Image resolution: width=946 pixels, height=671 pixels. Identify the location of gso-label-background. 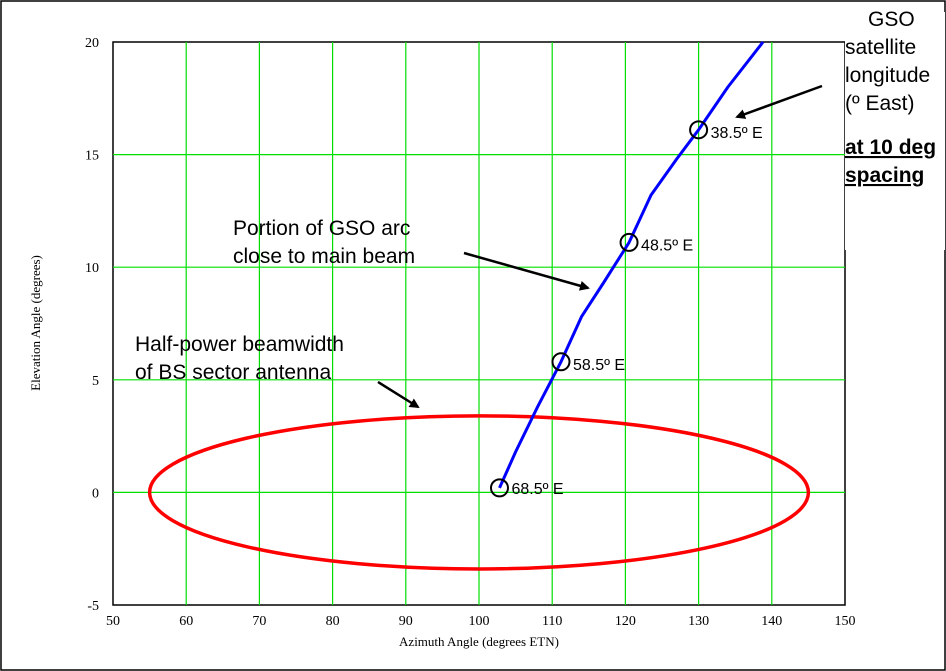
(895, 131).